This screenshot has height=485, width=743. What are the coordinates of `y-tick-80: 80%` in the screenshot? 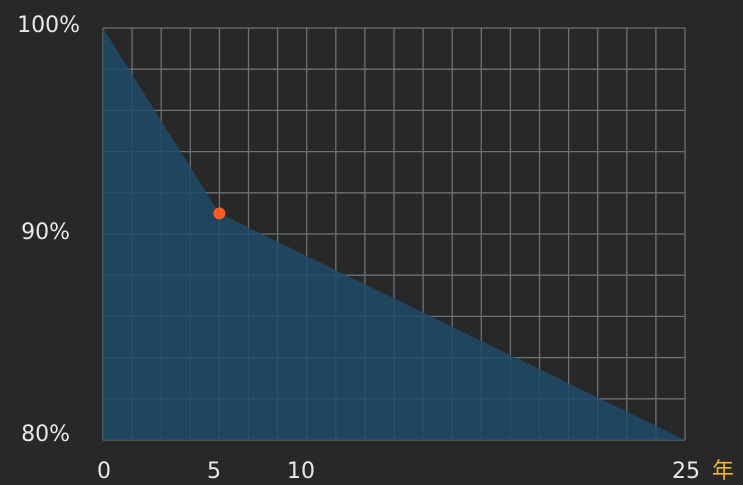 It's located at (45, 434).